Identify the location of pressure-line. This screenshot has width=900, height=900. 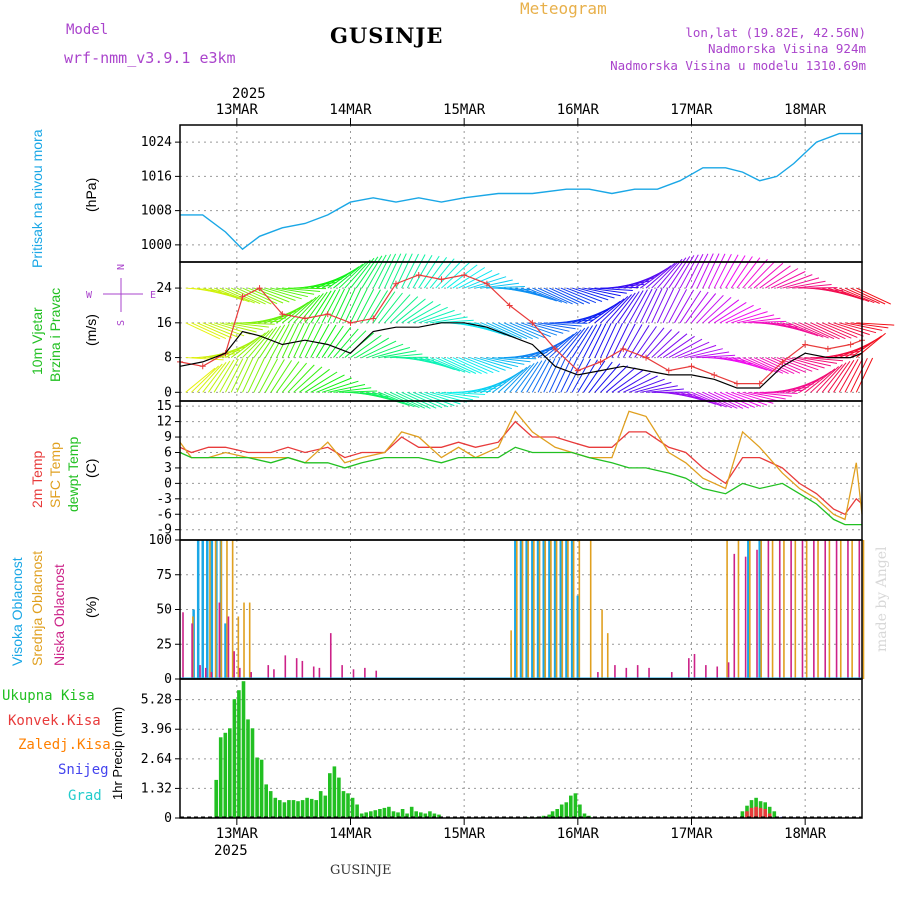
(521, 191).